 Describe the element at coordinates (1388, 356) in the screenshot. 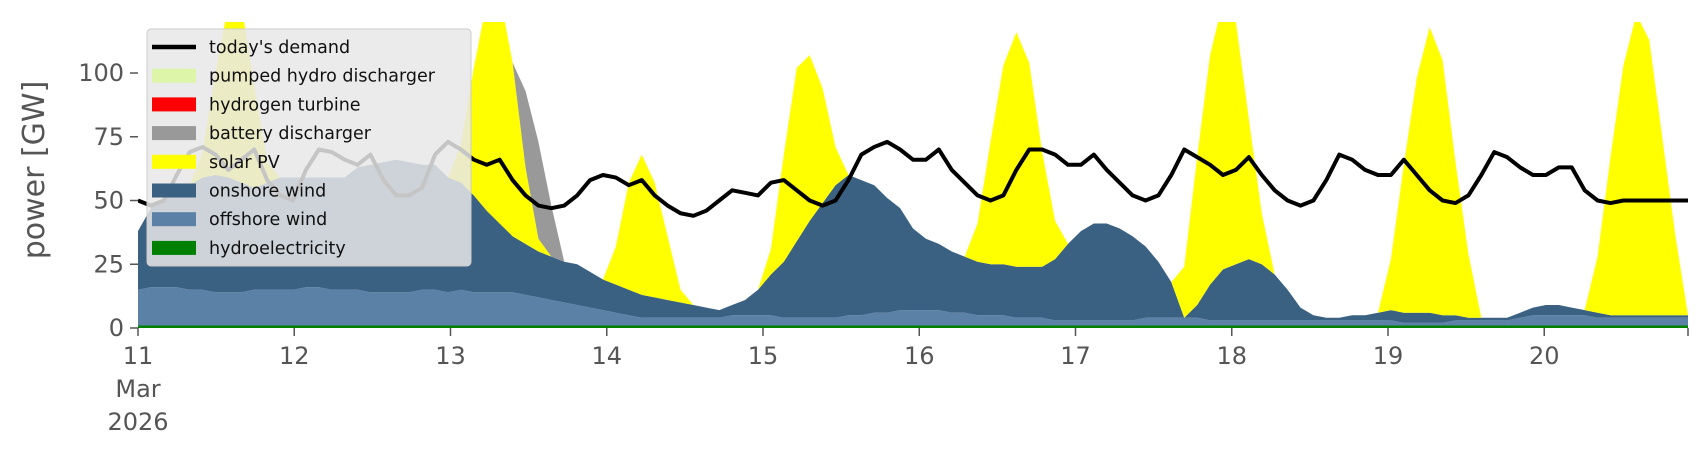

I see `x-tick-label: 19` at that location.